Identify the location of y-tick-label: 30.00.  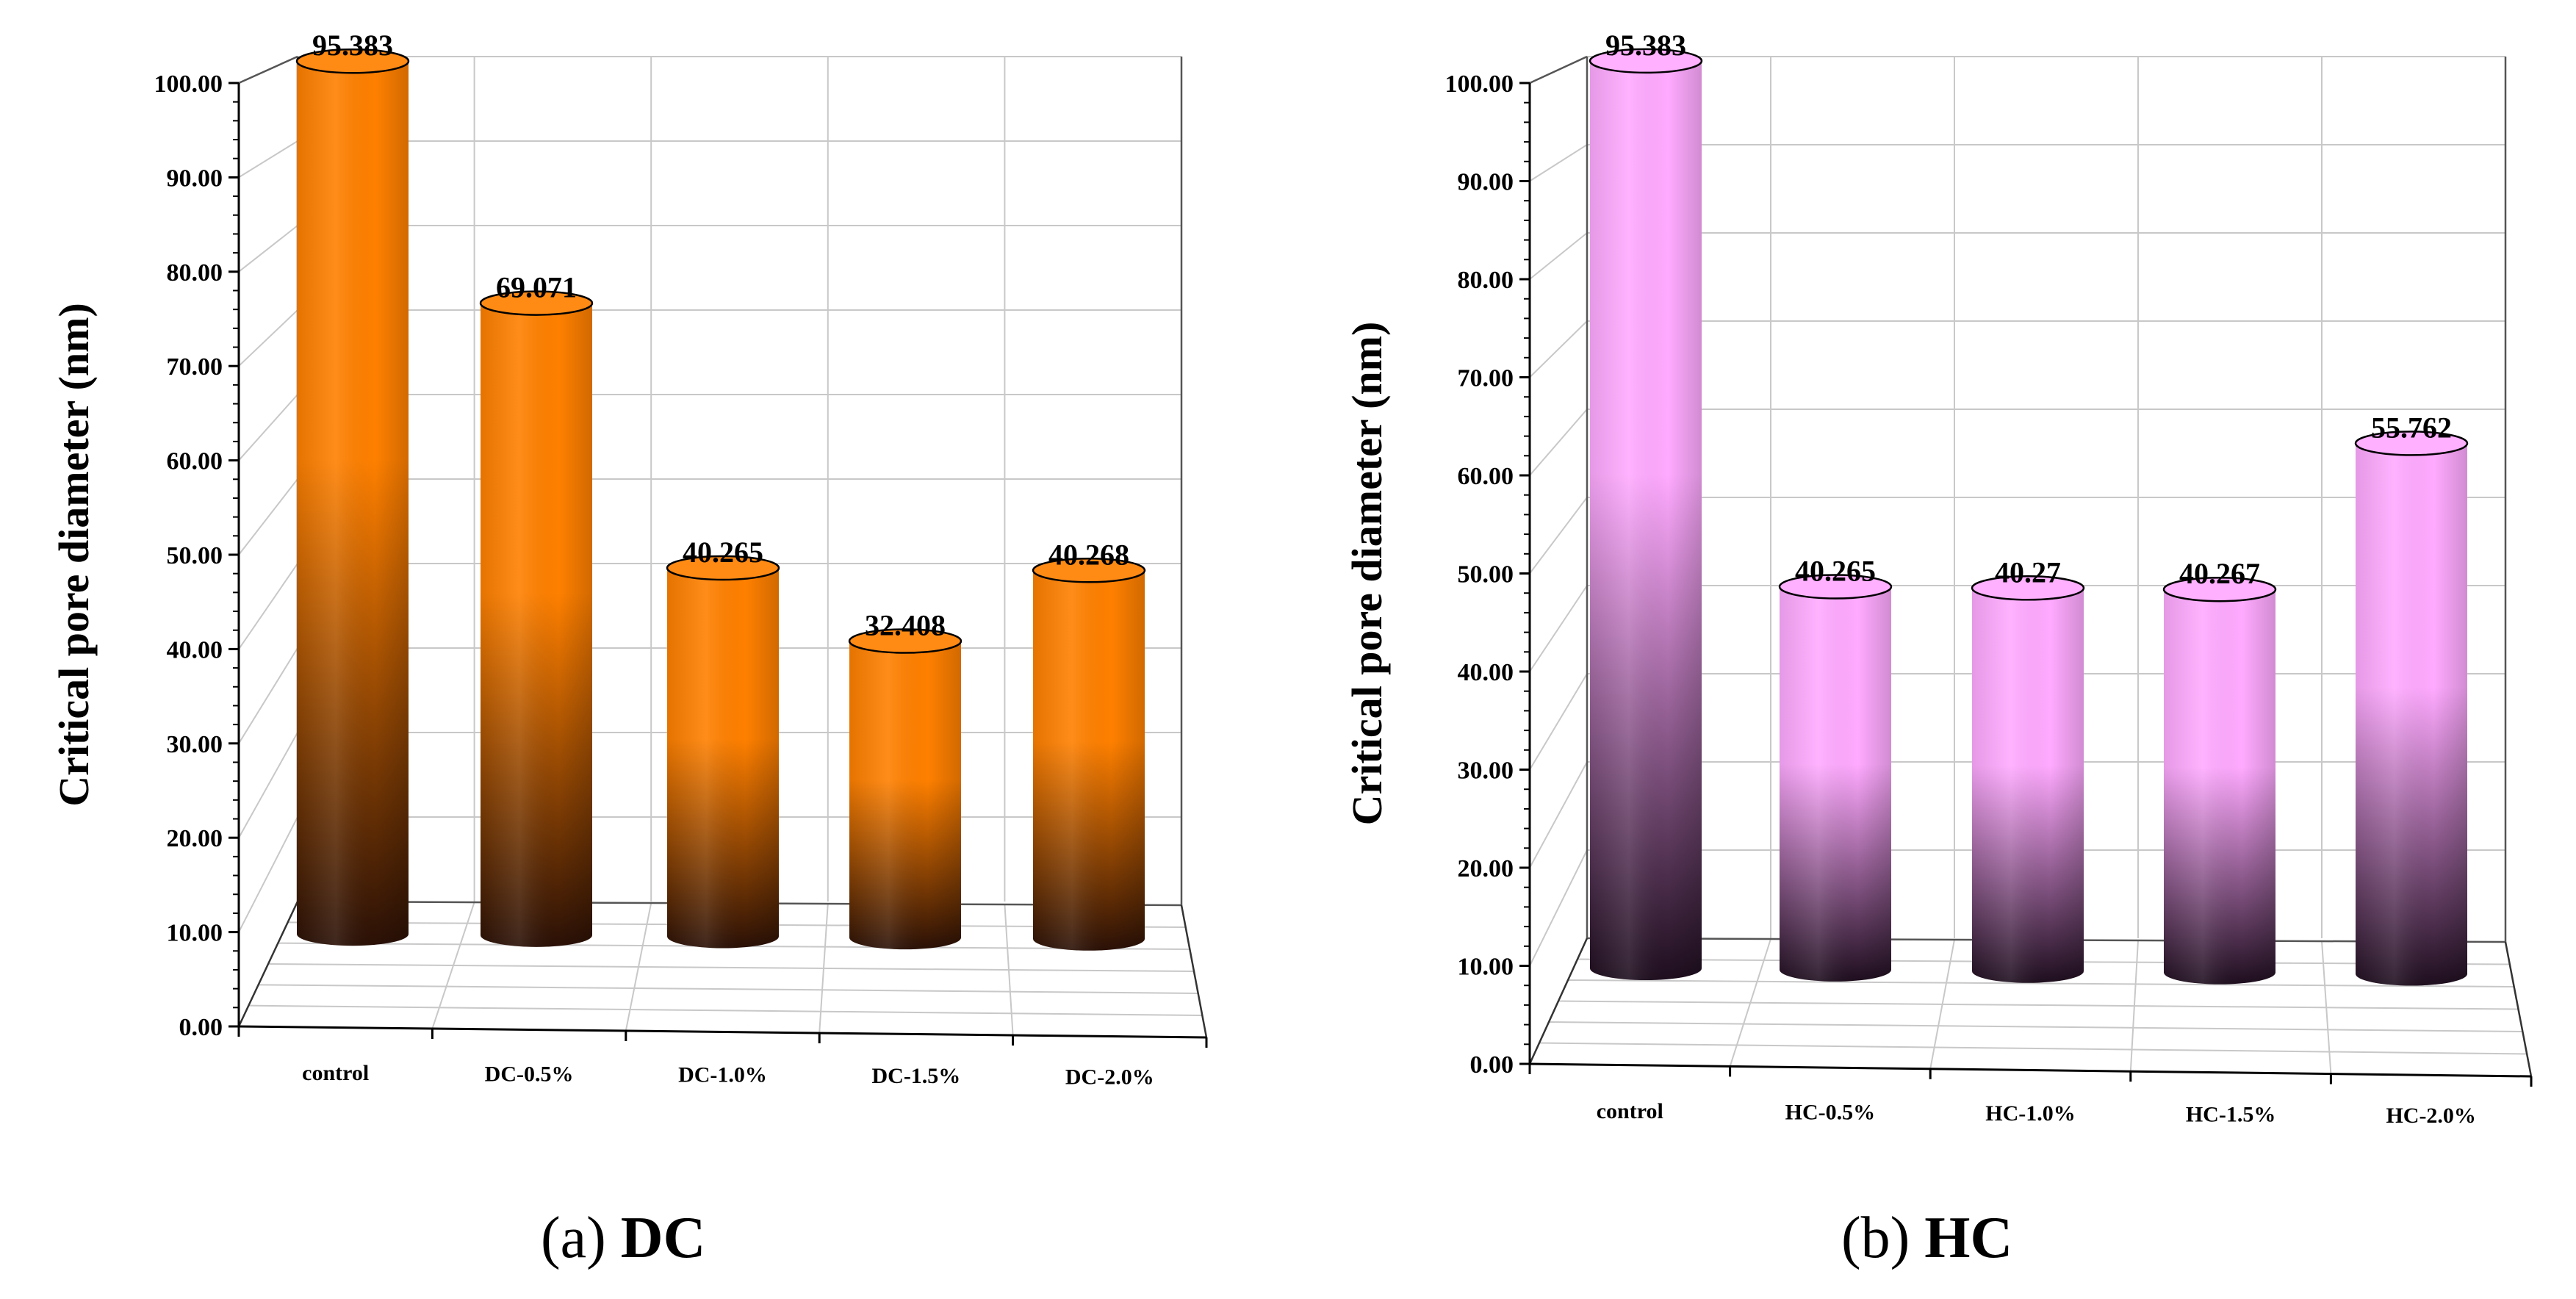
(195, 744).